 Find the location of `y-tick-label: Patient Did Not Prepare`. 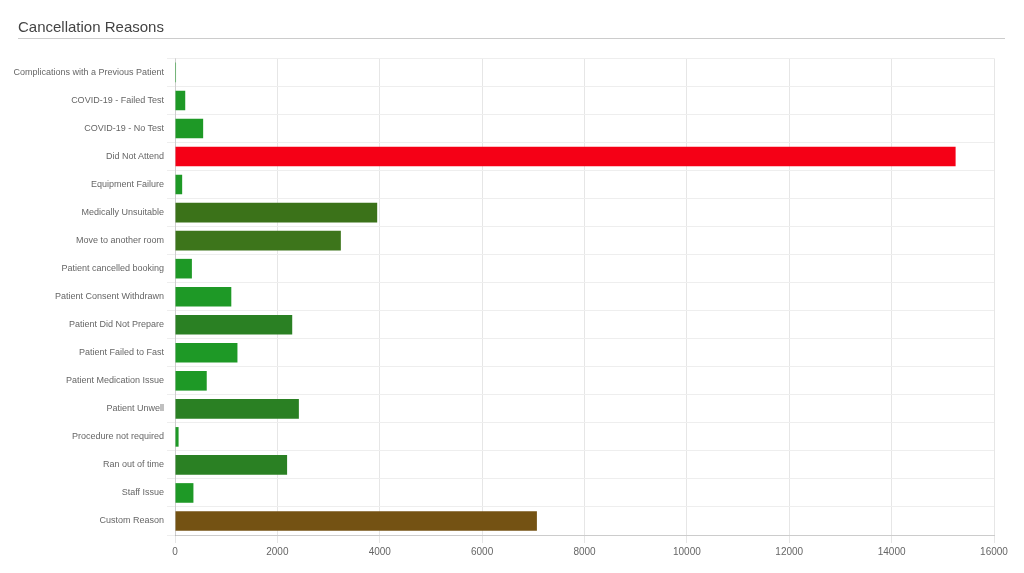

y-tick-label: Patient Did Not Prepare is located at coordinates (116, 324).